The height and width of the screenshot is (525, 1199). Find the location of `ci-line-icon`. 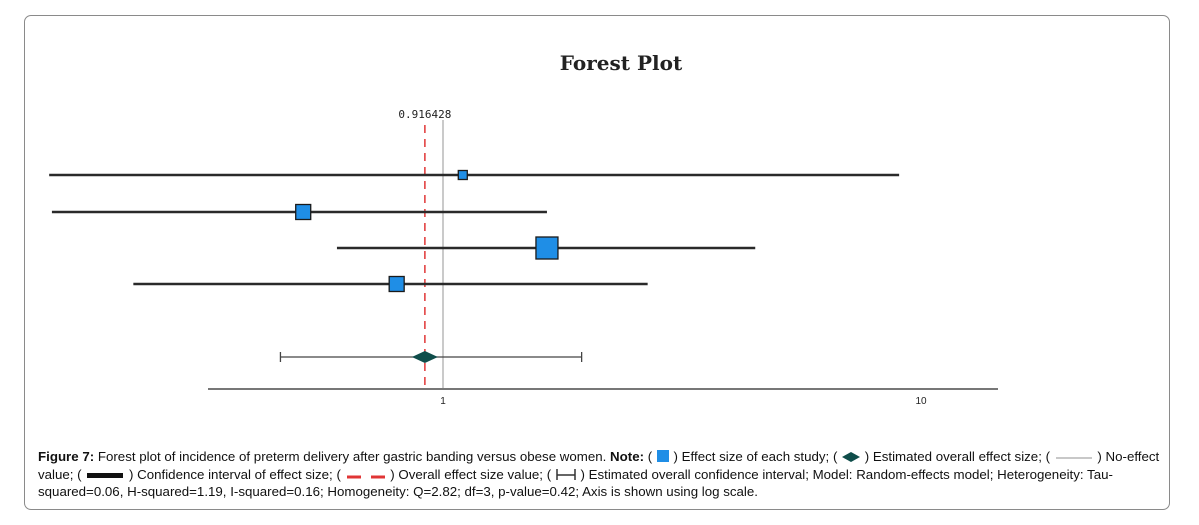

ci-line-icon is located at coordinates (105, 475).